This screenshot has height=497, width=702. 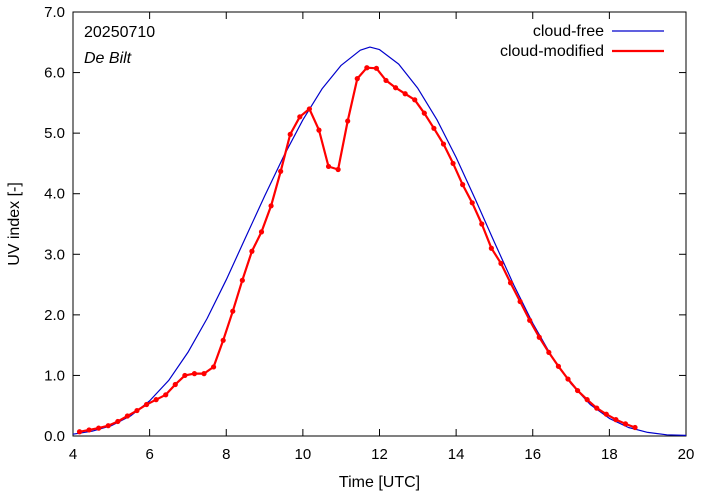 I want to click on legend: cloud-free cloud-modified, so click(x=582, y=41).